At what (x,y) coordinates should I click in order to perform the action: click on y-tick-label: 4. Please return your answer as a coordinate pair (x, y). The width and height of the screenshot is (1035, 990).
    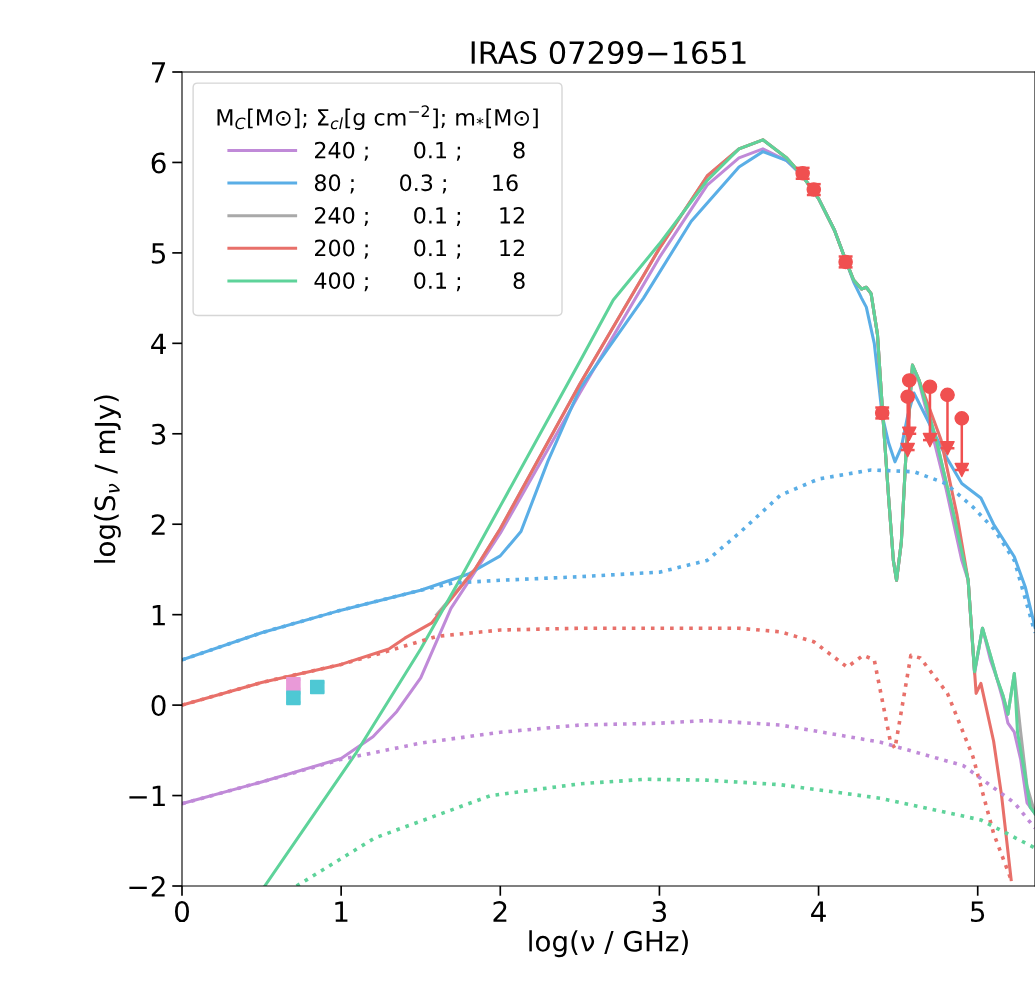
    Looking at the image, I should click on (158, 343).